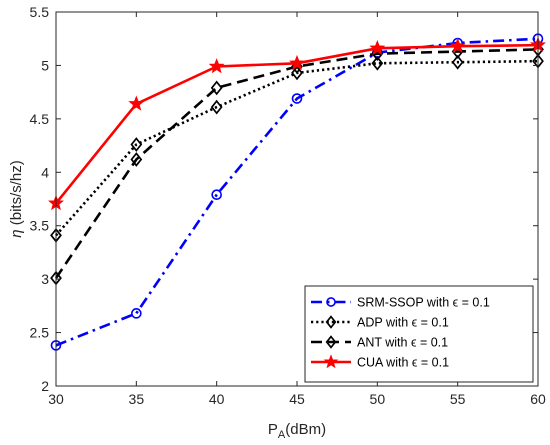 The height and width of the screenshot is (445, 550). I want to click on y-tick-label: 4, so click(45, 172).